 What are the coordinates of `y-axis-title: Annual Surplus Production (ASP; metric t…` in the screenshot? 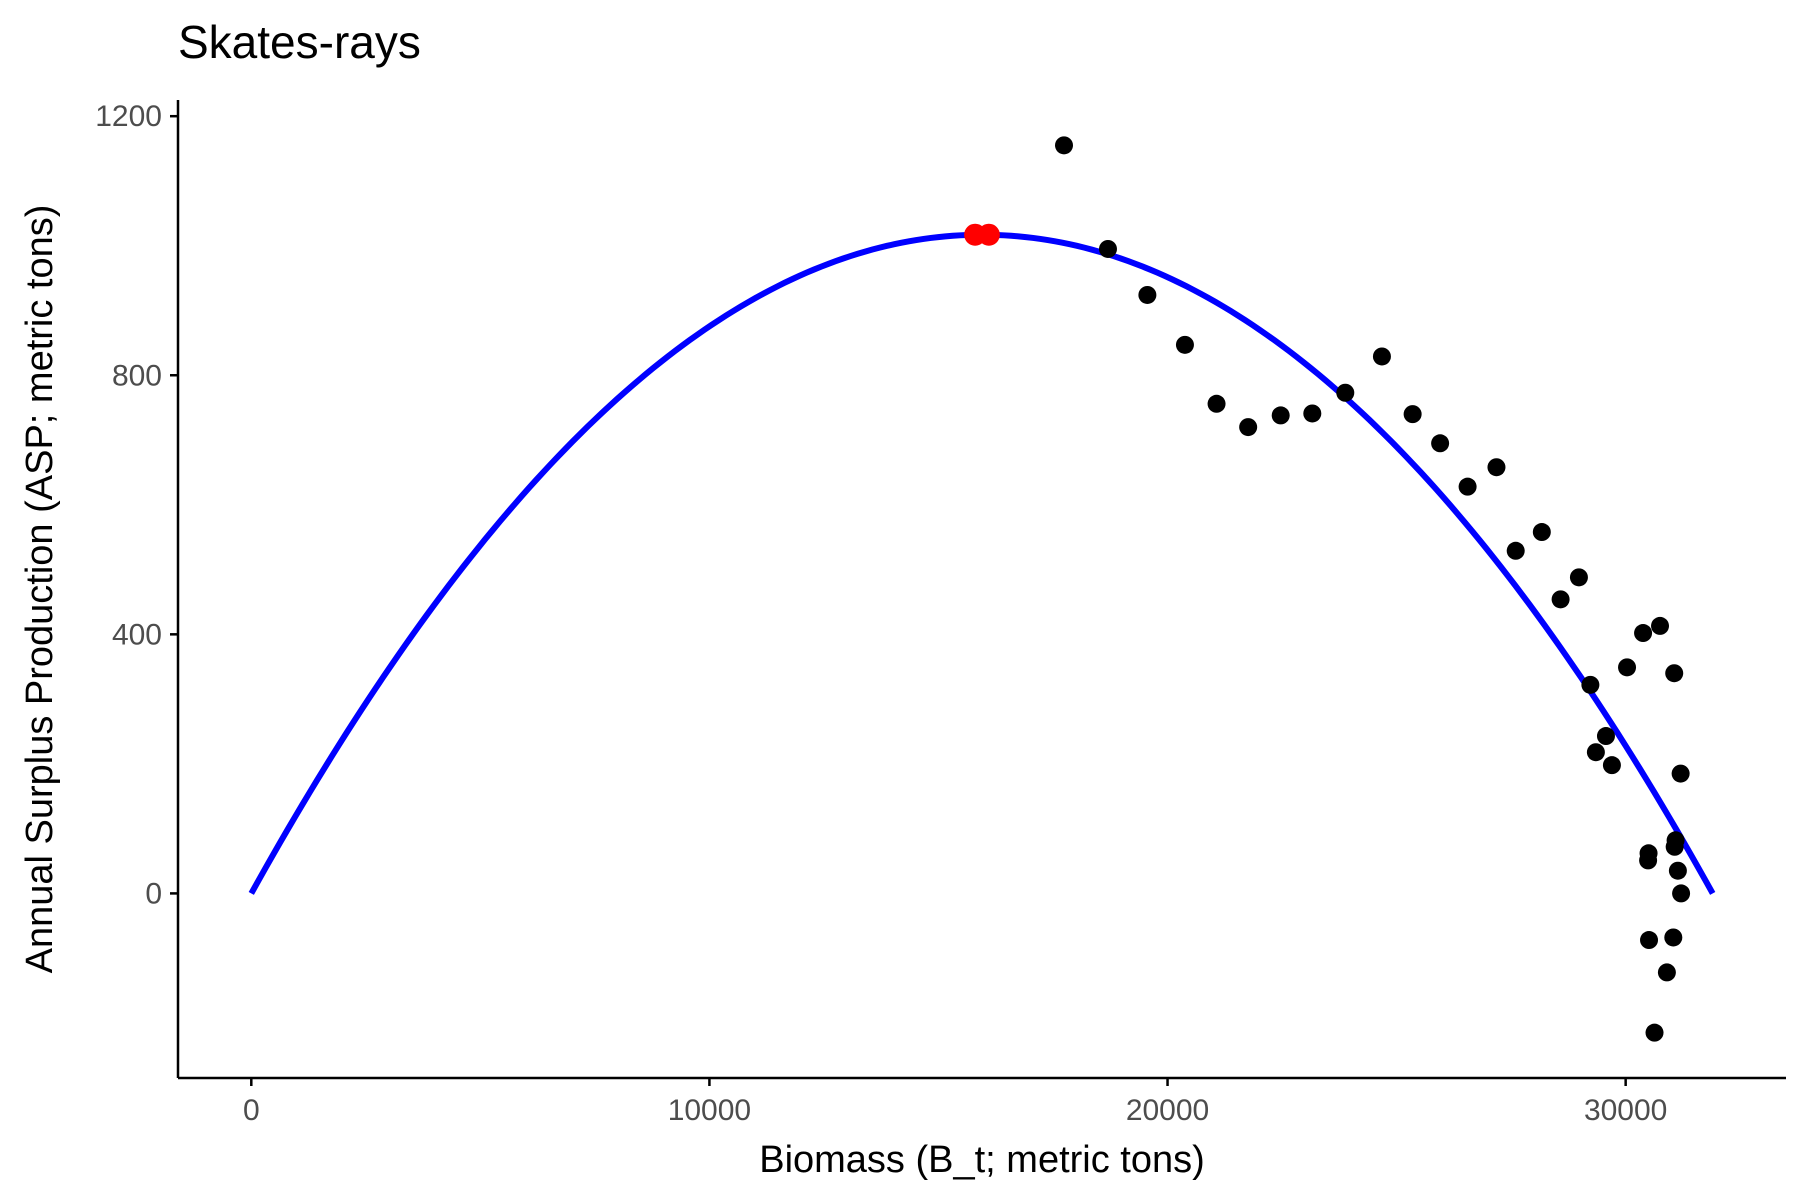 It's located at (40, 589).